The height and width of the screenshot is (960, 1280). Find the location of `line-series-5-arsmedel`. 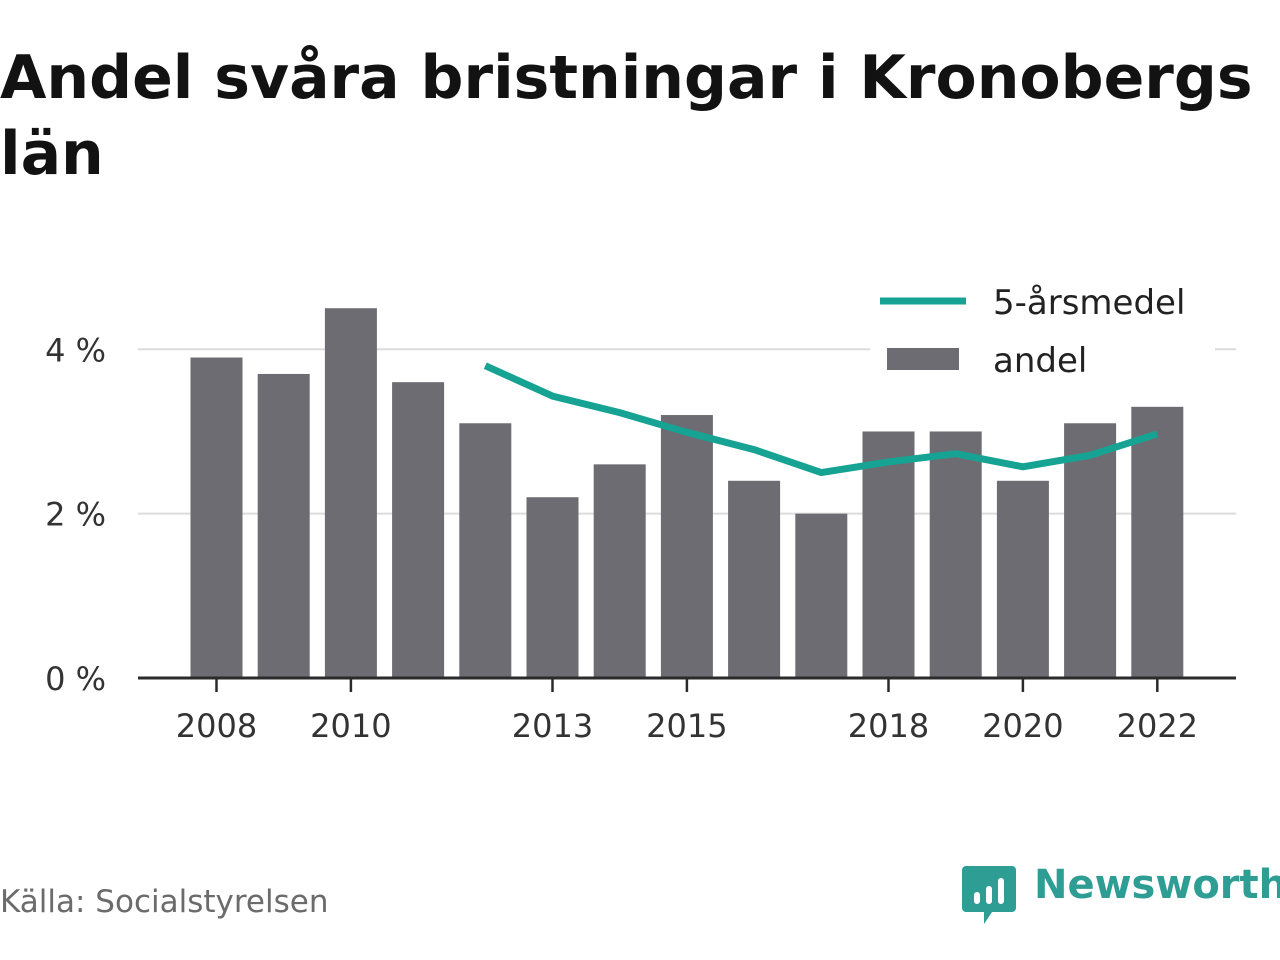

line-series-5-arsmedel is located at coordinates (821, 419).